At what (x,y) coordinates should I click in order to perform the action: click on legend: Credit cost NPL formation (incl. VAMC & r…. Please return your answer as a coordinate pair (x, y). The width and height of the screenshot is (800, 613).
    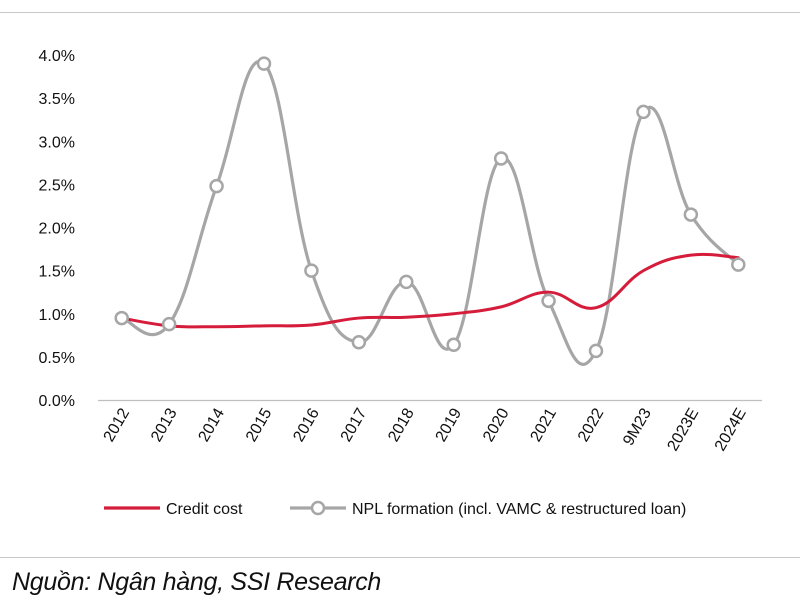
    Looking at the image, I should click on (395, 509).